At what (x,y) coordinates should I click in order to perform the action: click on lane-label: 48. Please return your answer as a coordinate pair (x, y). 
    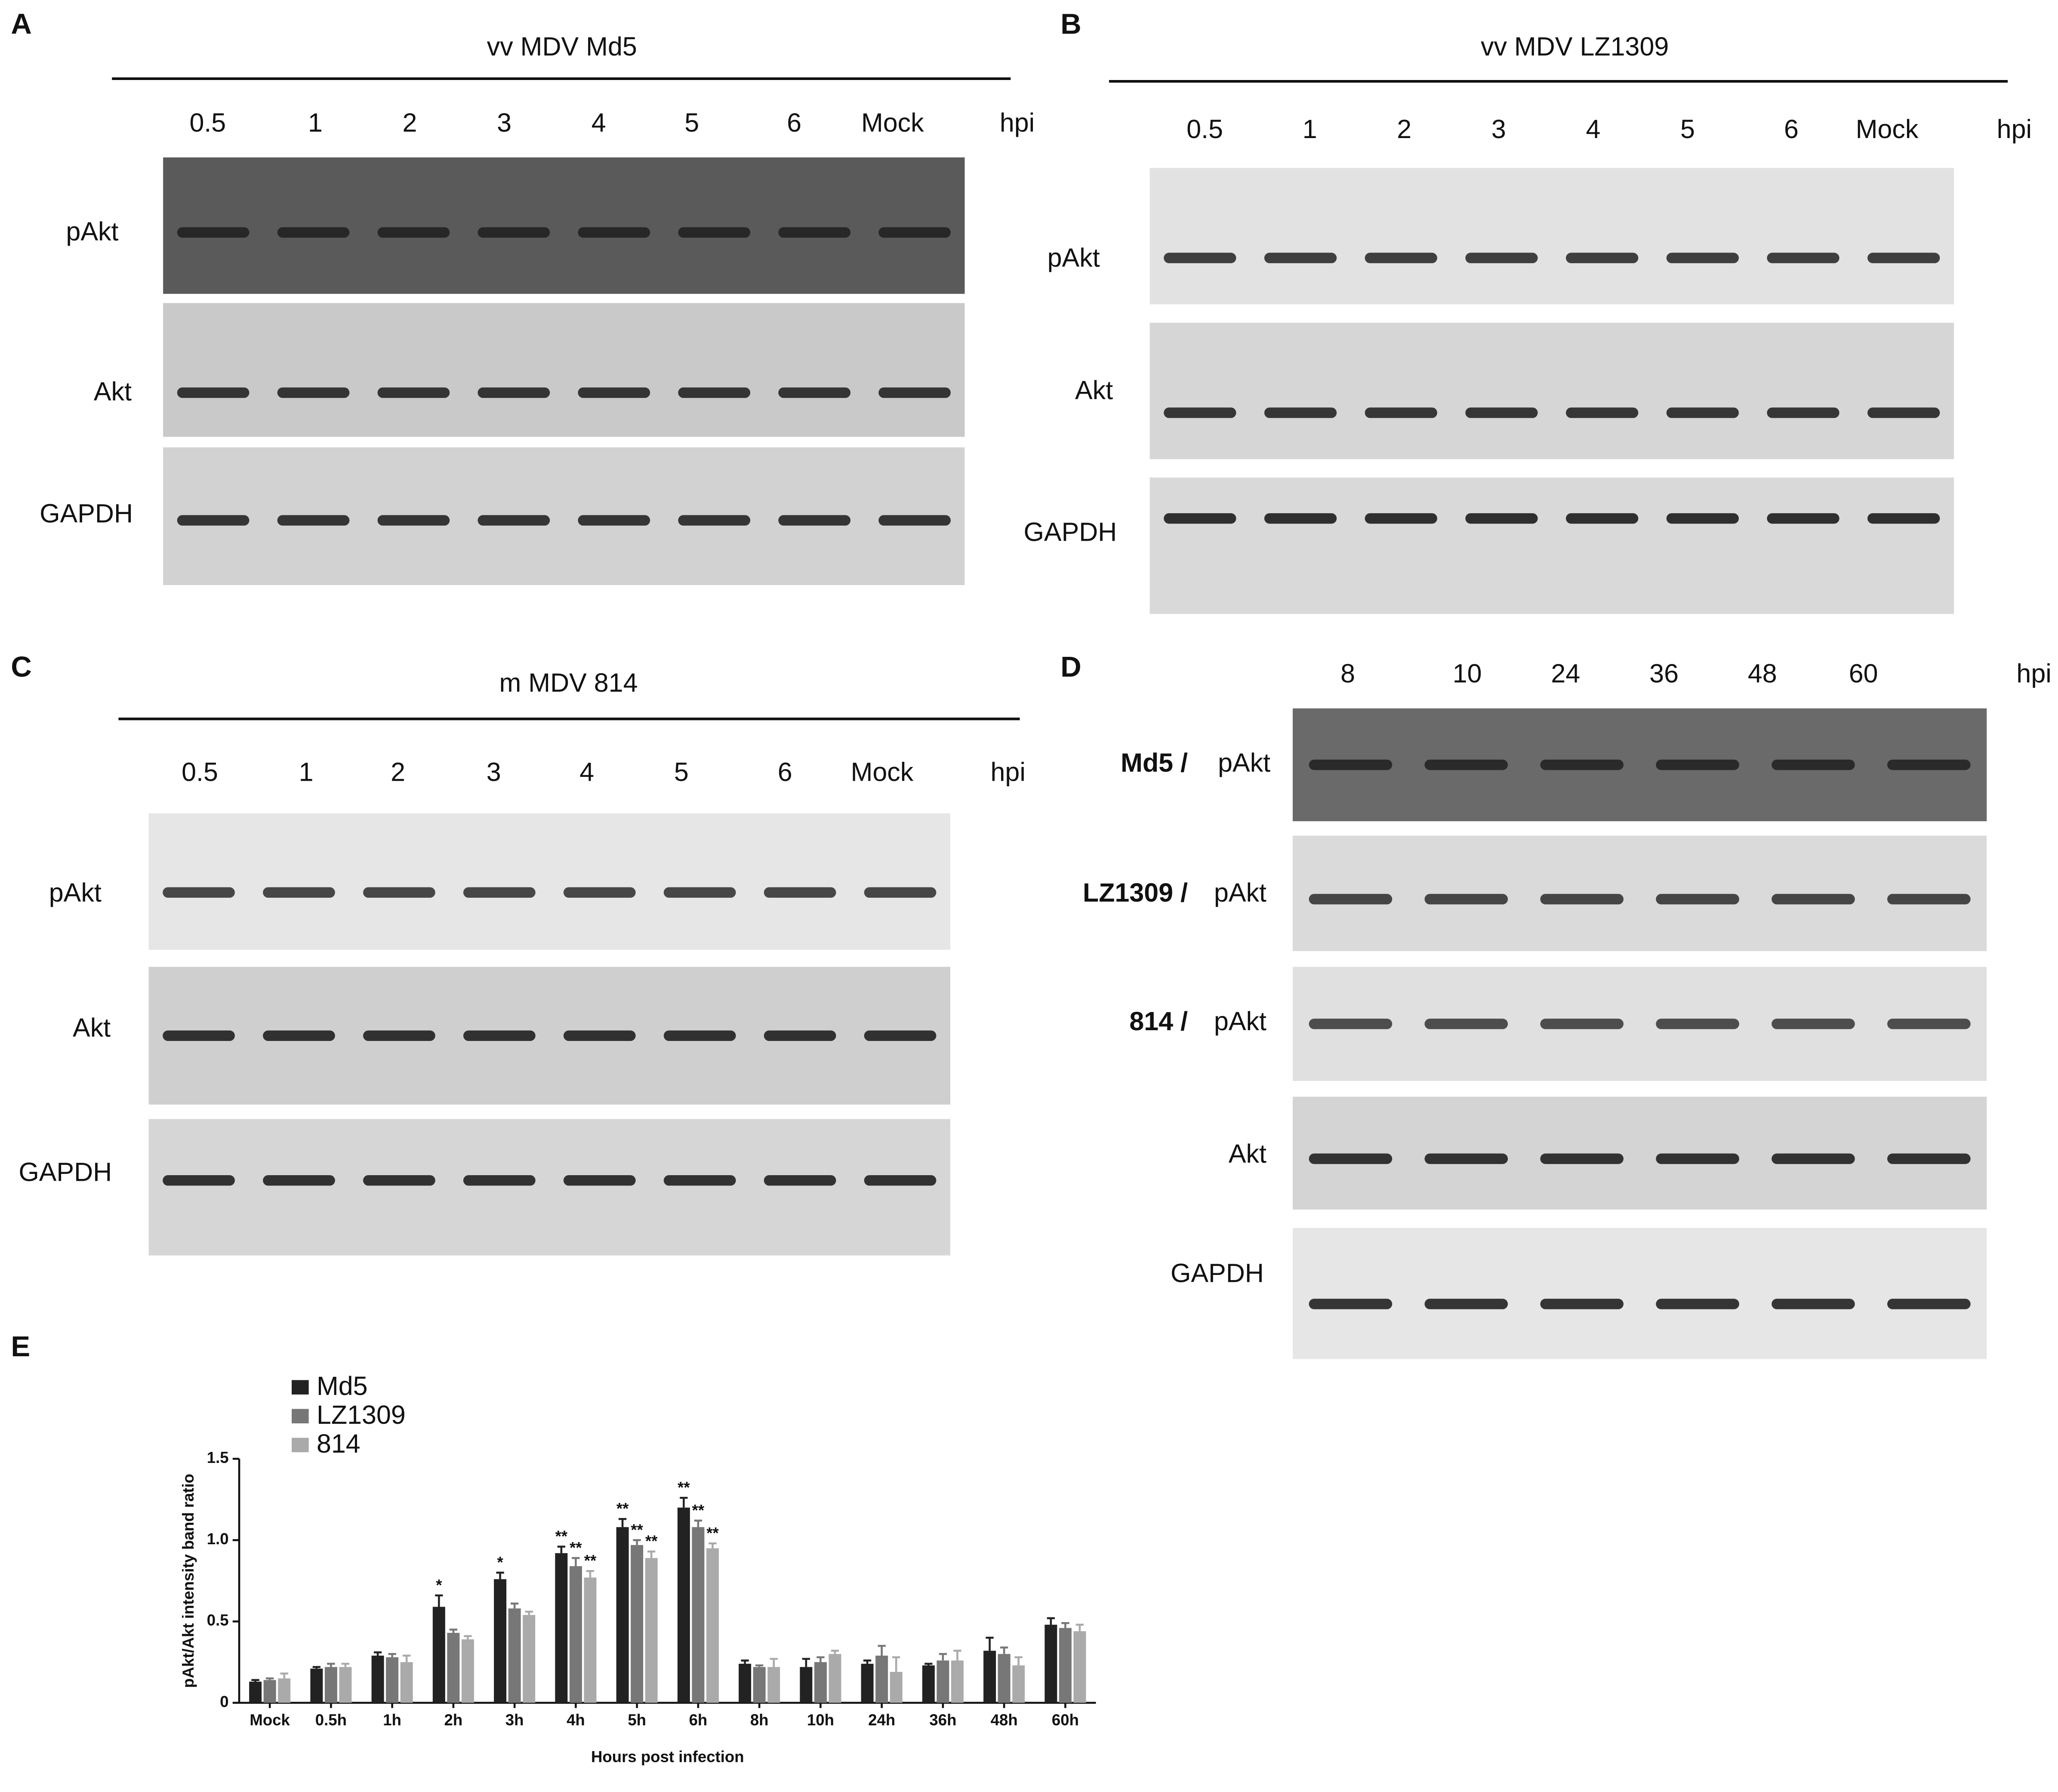
    Looking at the image, I should click on (1763, 673).